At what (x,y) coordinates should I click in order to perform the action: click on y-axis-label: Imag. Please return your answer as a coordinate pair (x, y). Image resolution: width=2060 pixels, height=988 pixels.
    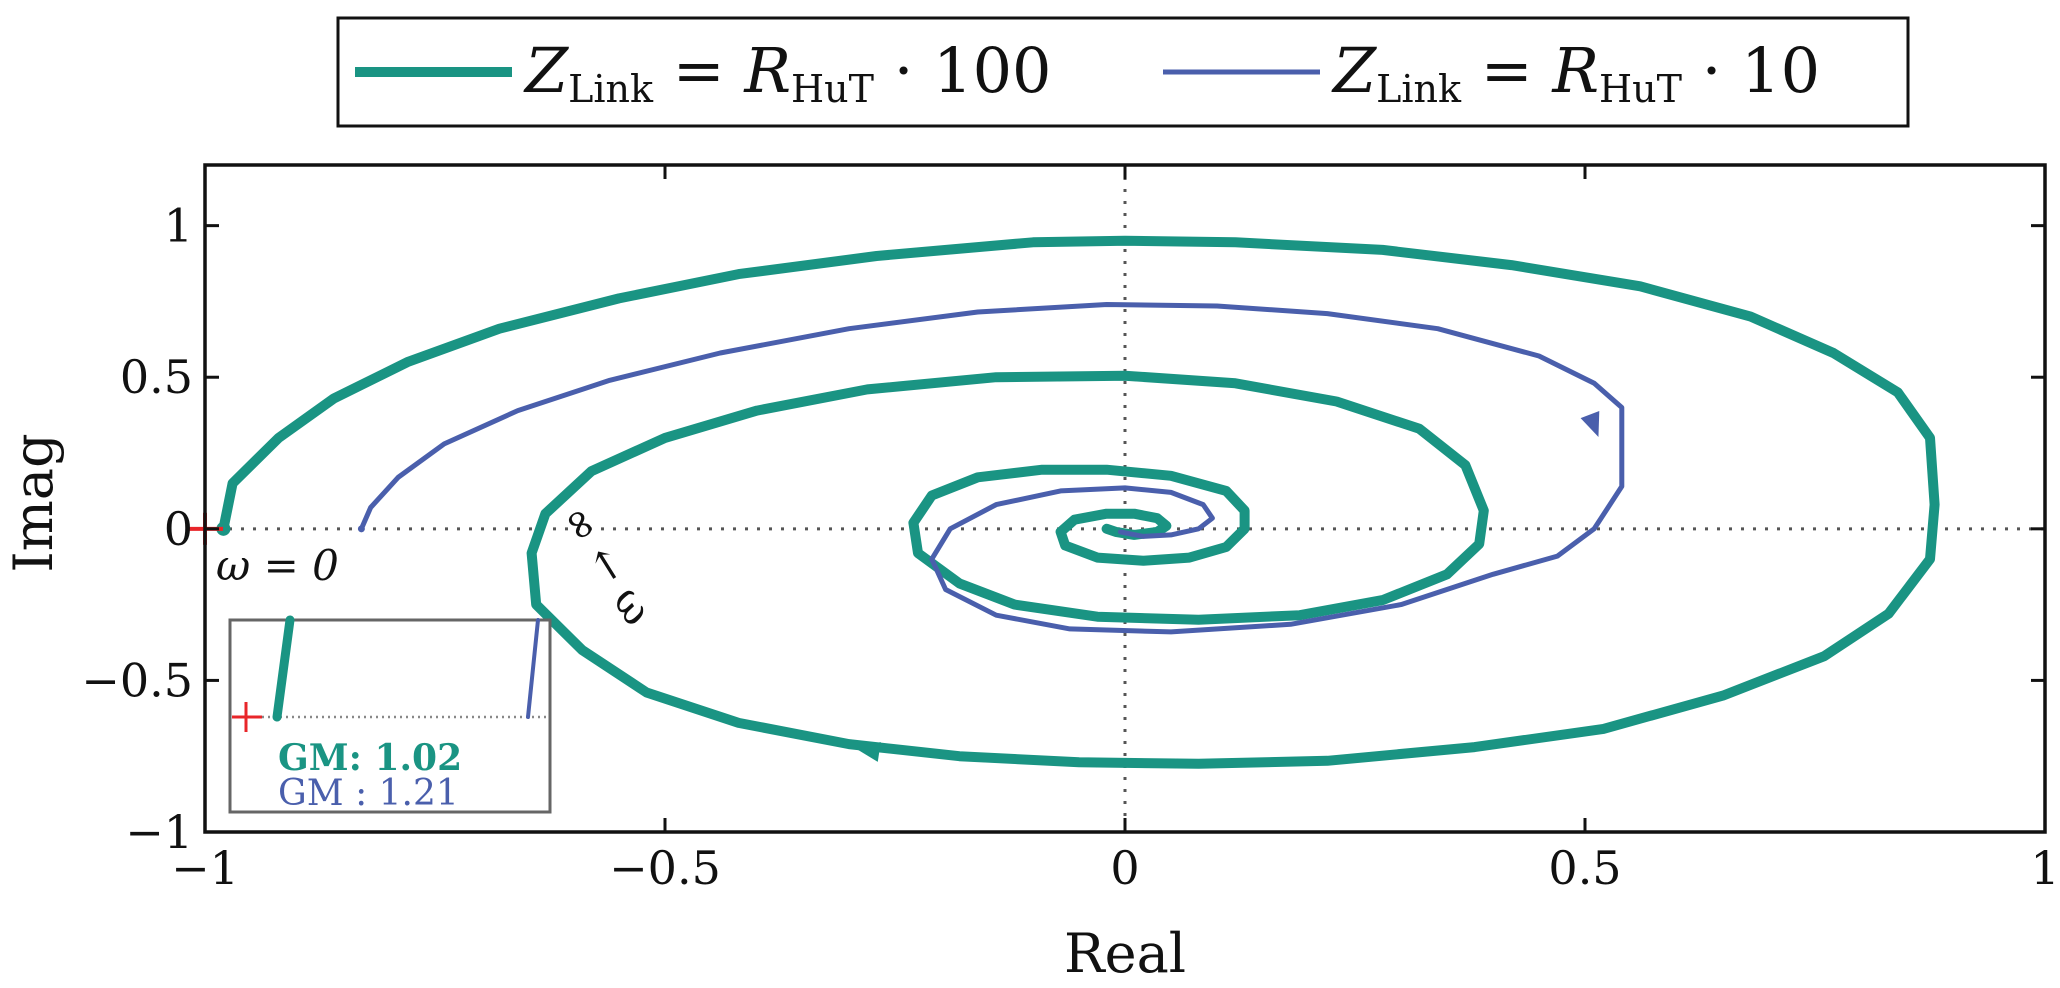
    Looking at the image, I should click on (33, 502).